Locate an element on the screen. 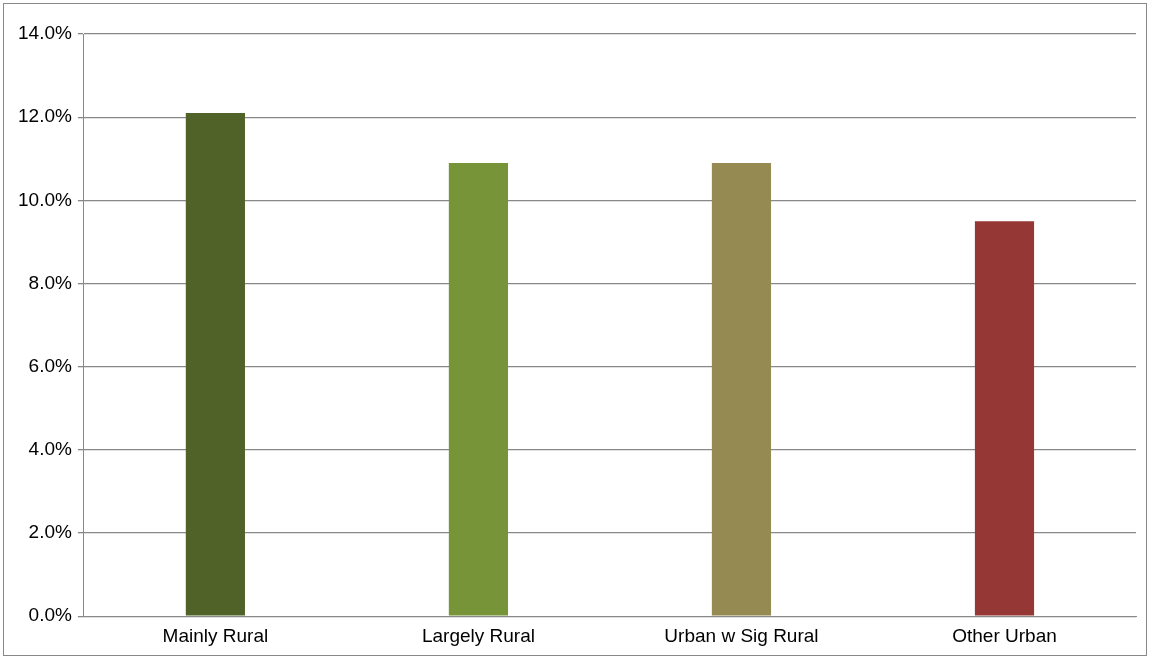 This screenshot has height=661, width=1152. x-tick-label: Urban w Sig Rural is located at coordinates (741, 635).